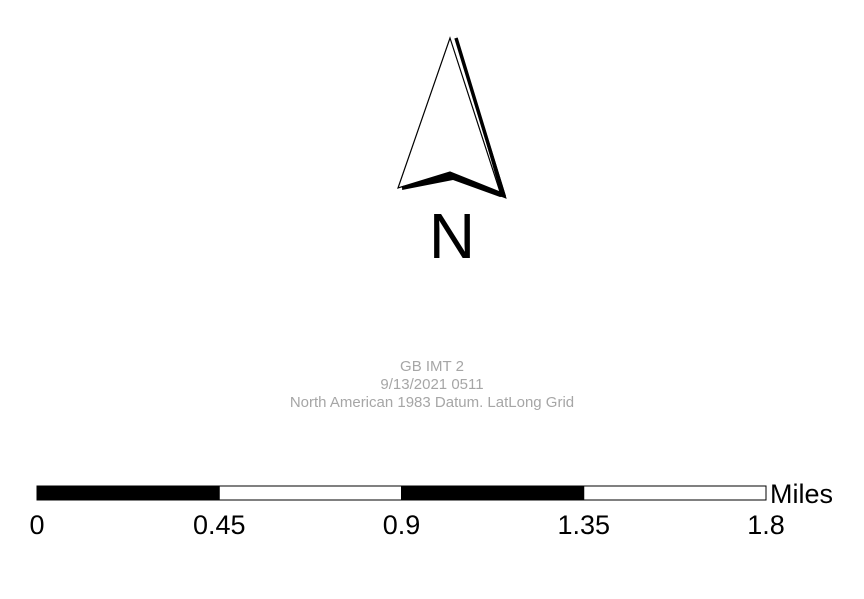  What do you see at coordinates (449, 115) in the screenshot?
I see `north-arrow-body` at bounding box center [449, 115].